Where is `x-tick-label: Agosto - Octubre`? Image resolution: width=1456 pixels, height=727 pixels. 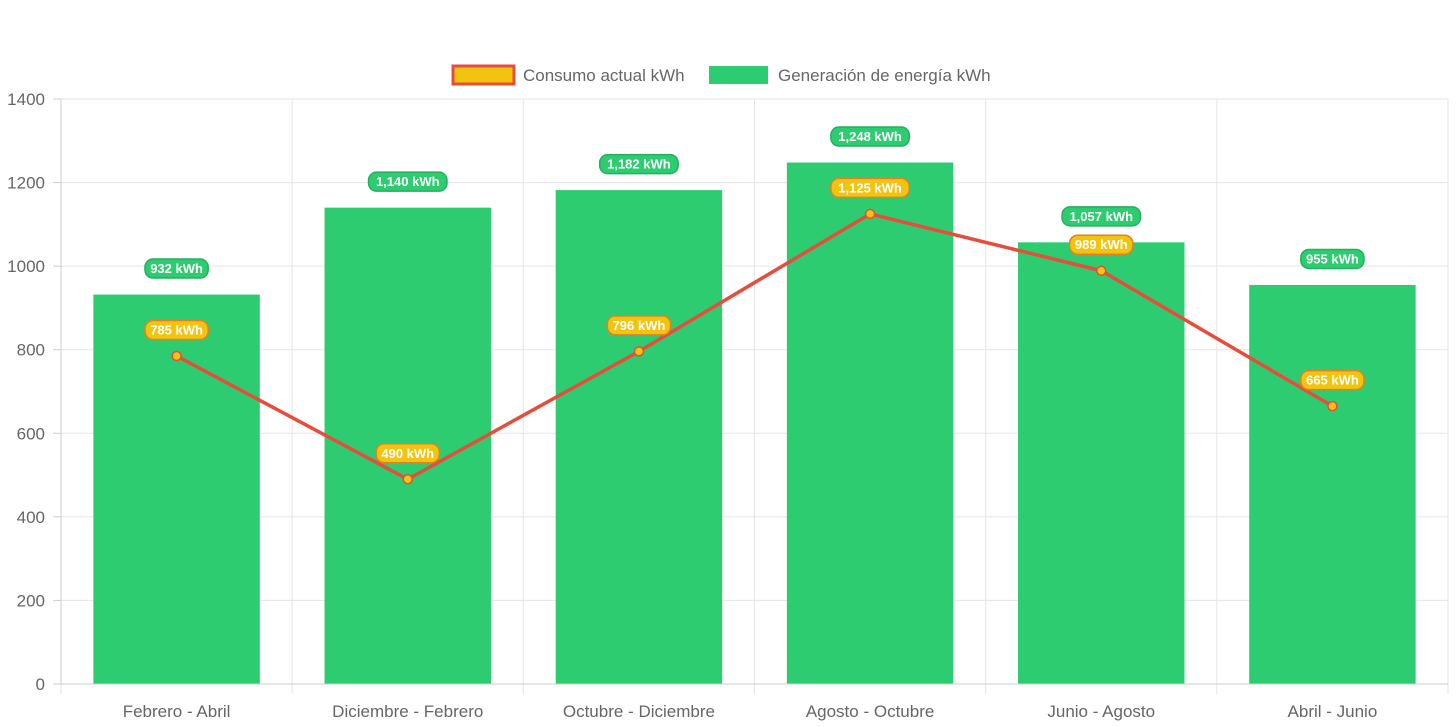
x-tick-label: Agosto - Octubre is located at coordinates (870, 711).